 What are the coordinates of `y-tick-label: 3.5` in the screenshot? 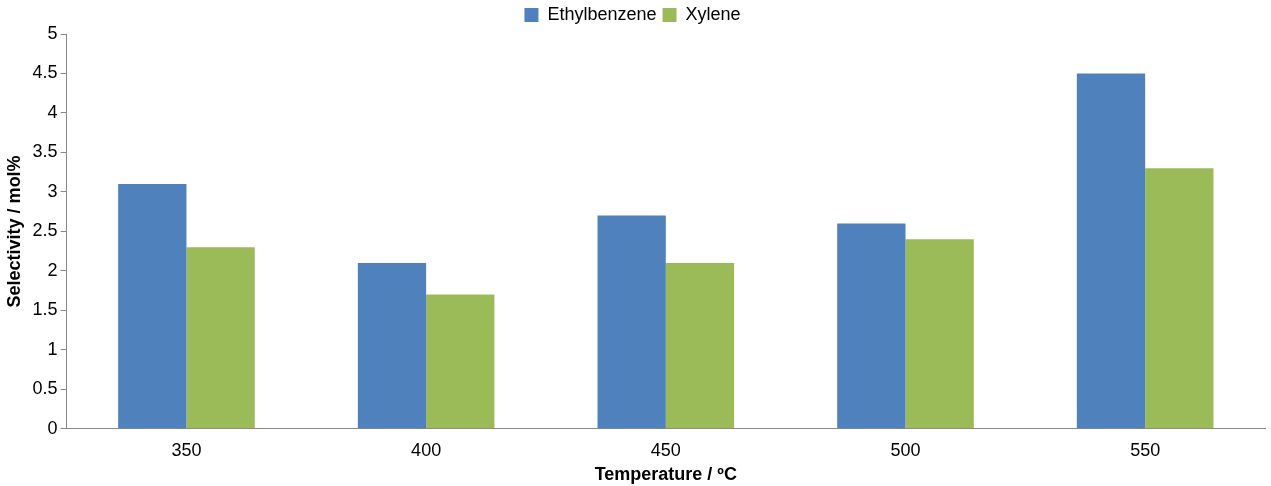 It's located at (45, 151).